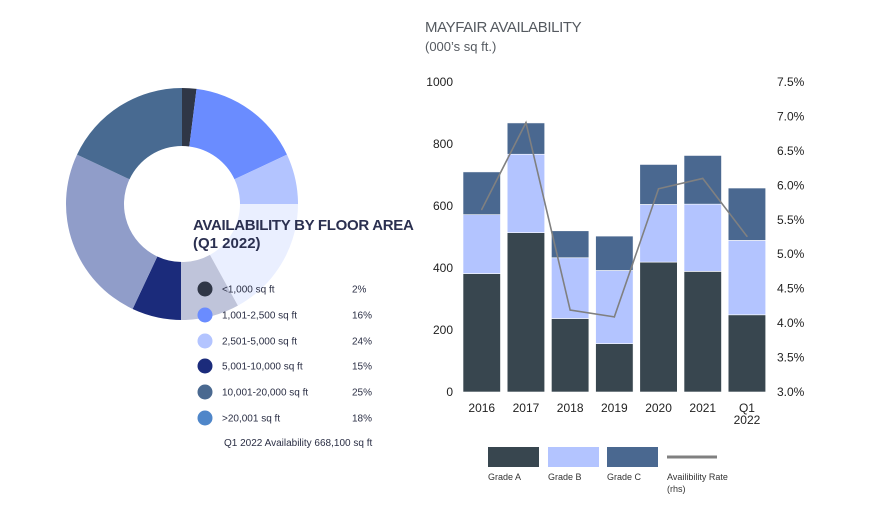 The image size is (869, 521). Describe the element at coordinates (481, 408) in the screenshot. I see `x-tick-label: 2016` at that location.